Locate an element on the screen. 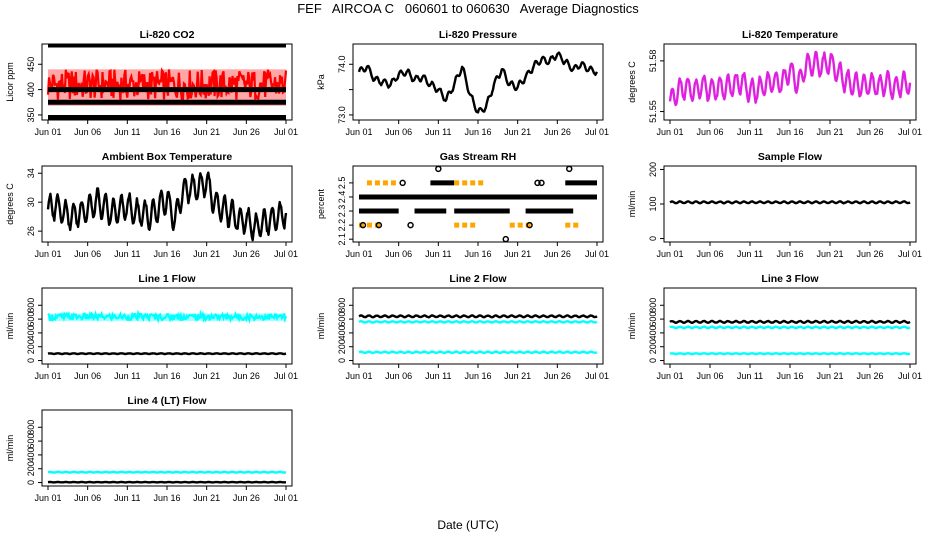 The height and width of the screenshot is (540, 936). y-tick-label: 2.4 is located at coordinates (342, 197).